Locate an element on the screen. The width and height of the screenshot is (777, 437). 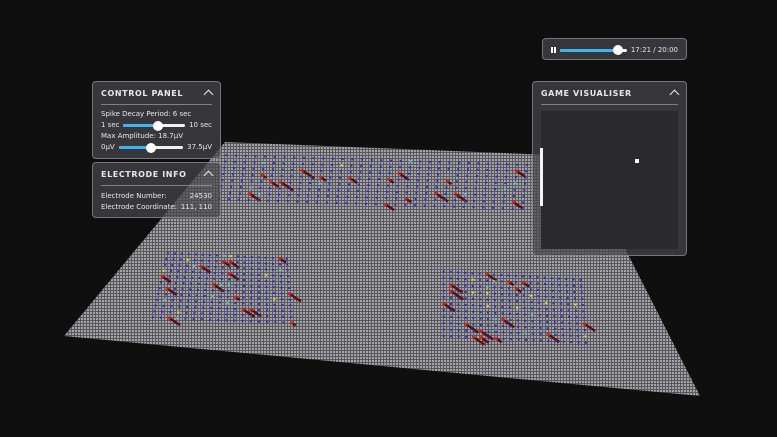
pause-icon is located at coordinates (553, 50).